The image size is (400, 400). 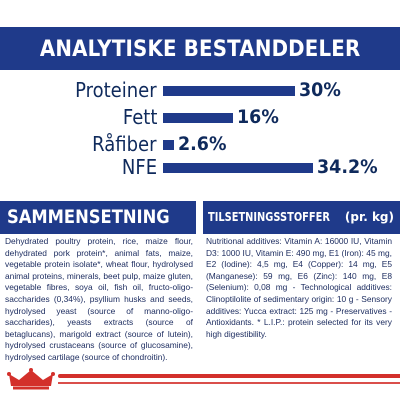 I want to click on nutrient-row: Fett 16%, so click(x=200, y=117).